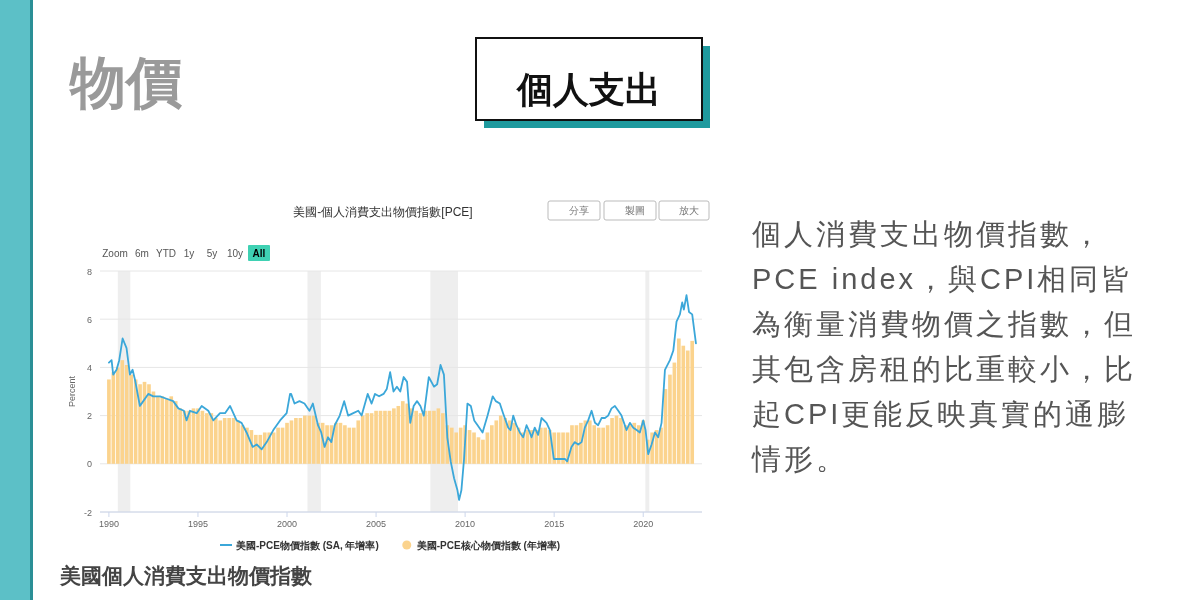 The height and width of the screenshot is (600, 1200). I want to click on x-tick-label: 2005, so click(376, 524).